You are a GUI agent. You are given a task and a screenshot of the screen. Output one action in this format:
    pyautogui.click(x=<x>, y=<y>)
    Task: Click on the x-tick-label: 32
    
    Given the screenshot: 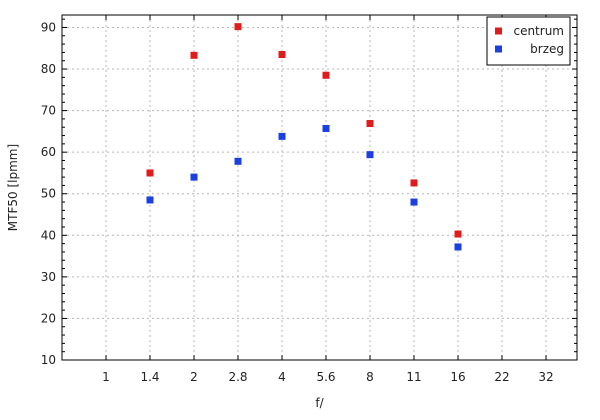 What is the action you would take?
    pyautogui.click(x=545, y=377)
    